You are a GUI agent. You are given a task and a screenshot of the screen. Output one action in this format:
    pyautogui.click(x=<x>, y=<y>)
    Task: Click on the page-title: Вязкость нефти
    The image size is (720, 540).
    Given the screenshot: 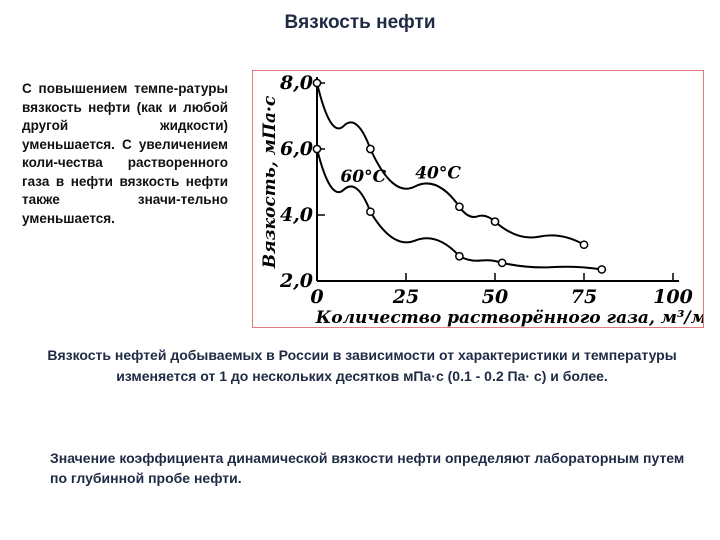 What is the action you would take?
    pyautogui.click(x=360, y=22)
    